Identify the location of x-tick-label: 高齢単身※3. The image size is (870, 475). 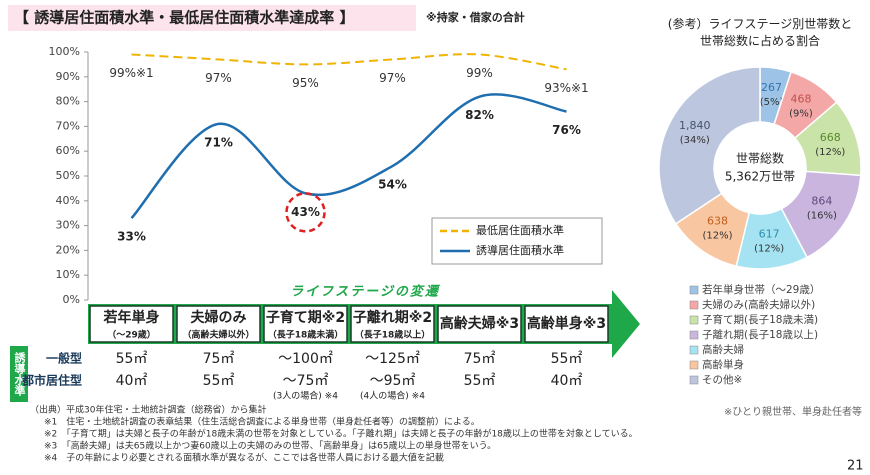
(566, 323).